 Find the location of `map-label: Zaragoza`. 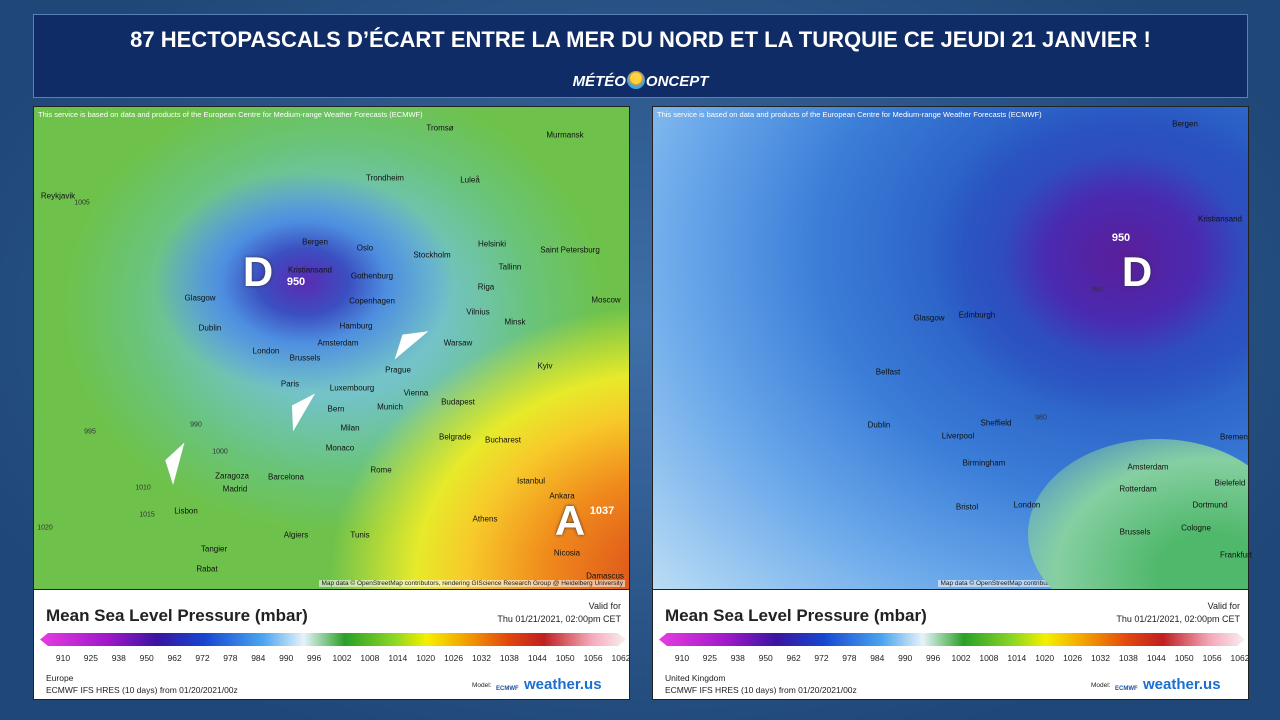

map-label: Zaragoza is located at coordinates (232, 476).